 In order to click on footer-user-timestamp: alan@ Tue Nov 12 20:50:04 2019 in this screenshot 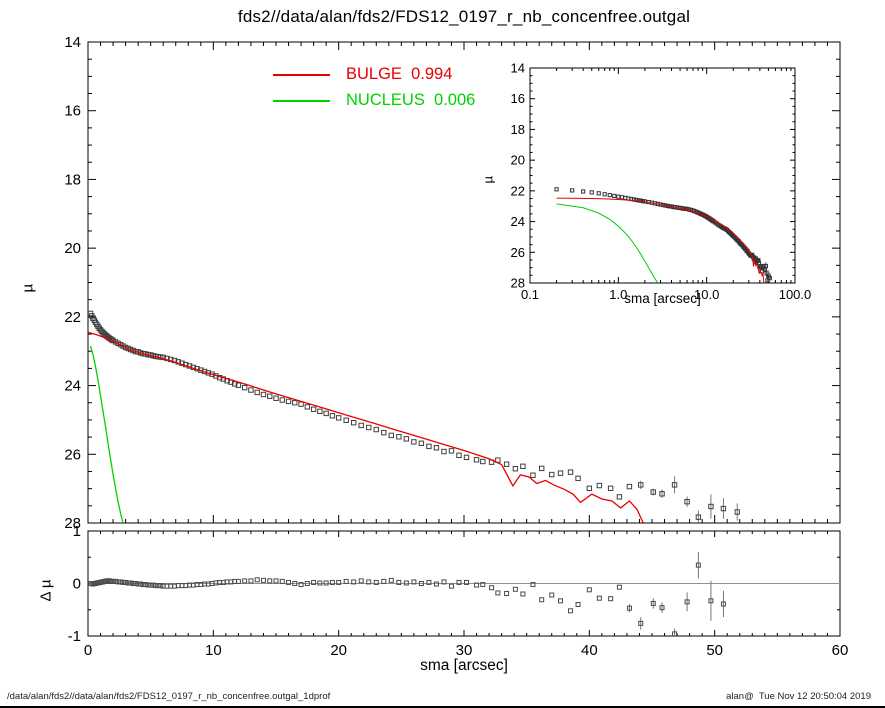, I will do `click(798, 696)`.